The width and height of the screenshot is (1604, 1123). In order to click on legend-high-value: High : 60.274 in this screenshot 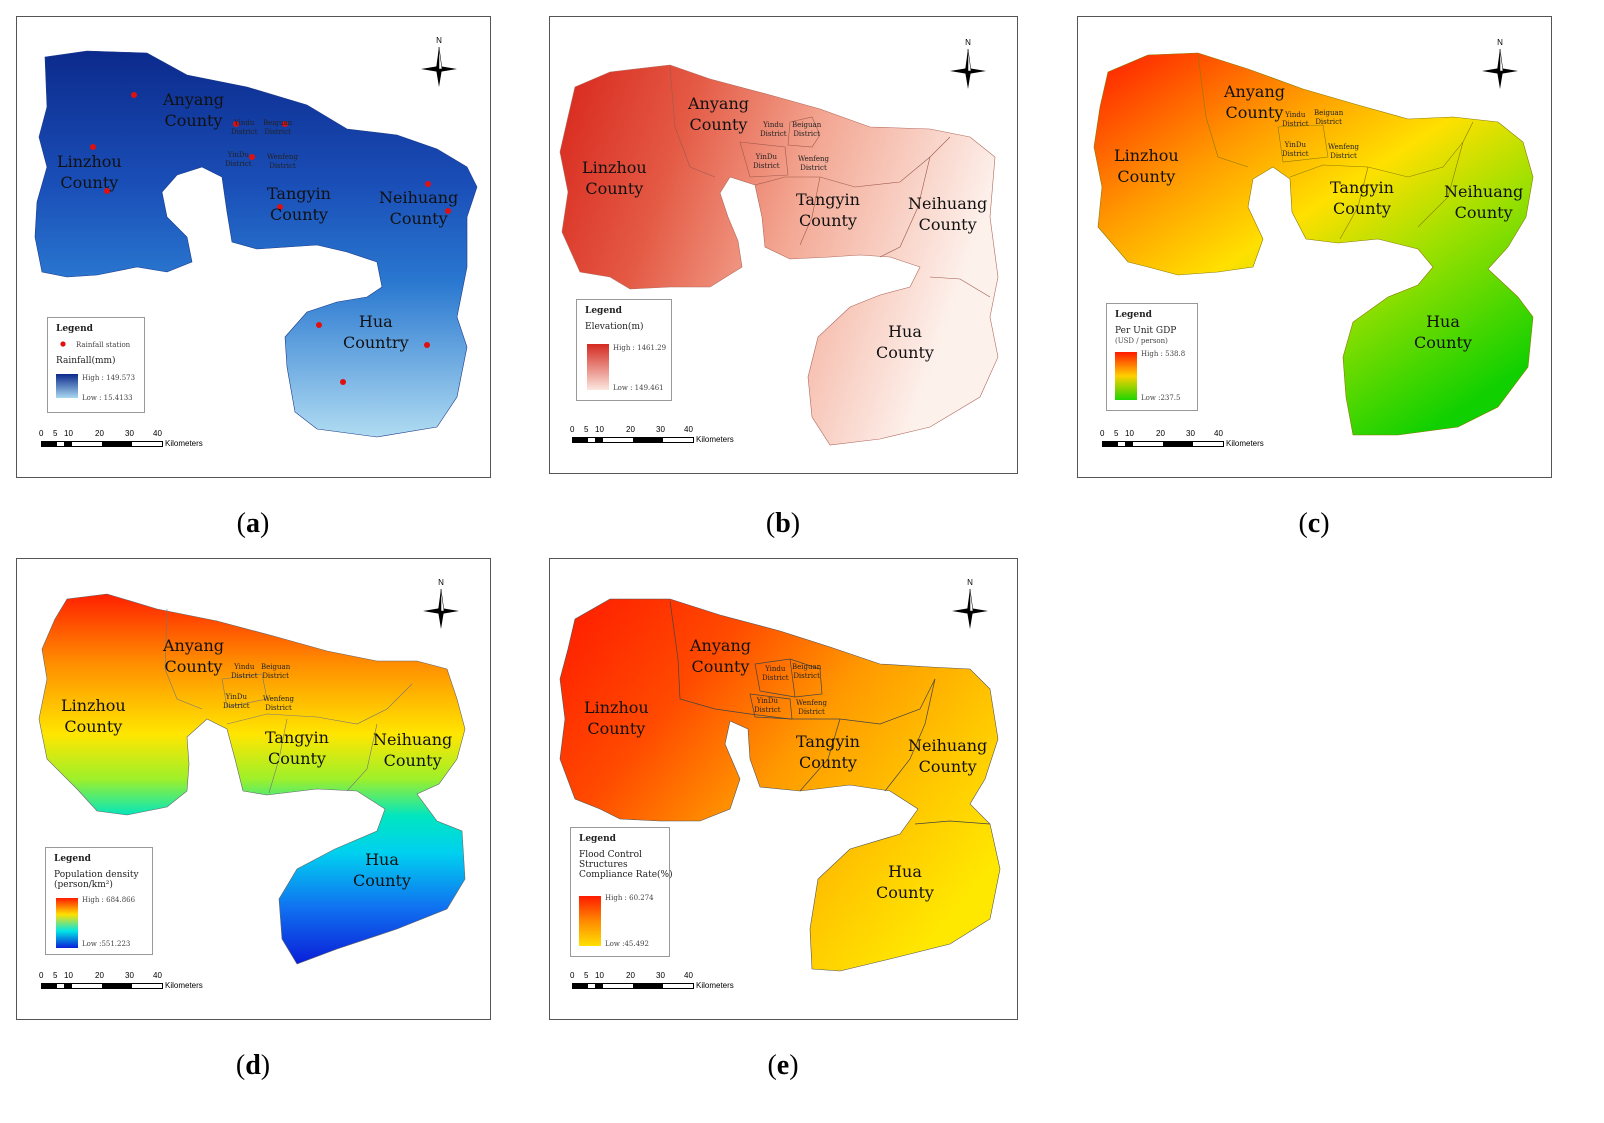, I will do `click(629, 898)`.